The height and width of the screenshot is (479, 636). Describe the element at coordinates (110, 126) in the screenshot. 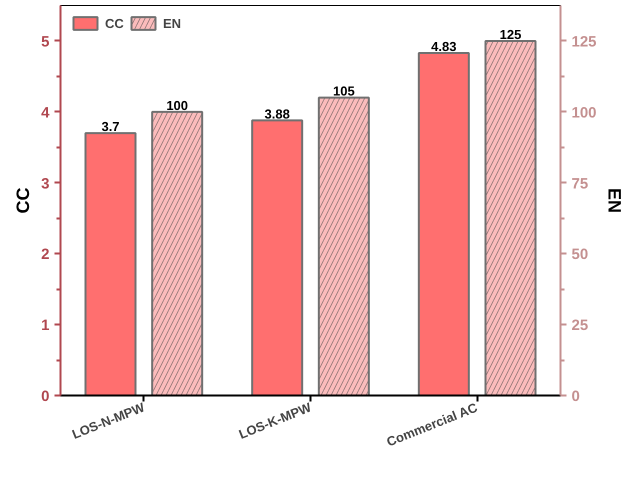

I see `data-label: 3.7` at that location.